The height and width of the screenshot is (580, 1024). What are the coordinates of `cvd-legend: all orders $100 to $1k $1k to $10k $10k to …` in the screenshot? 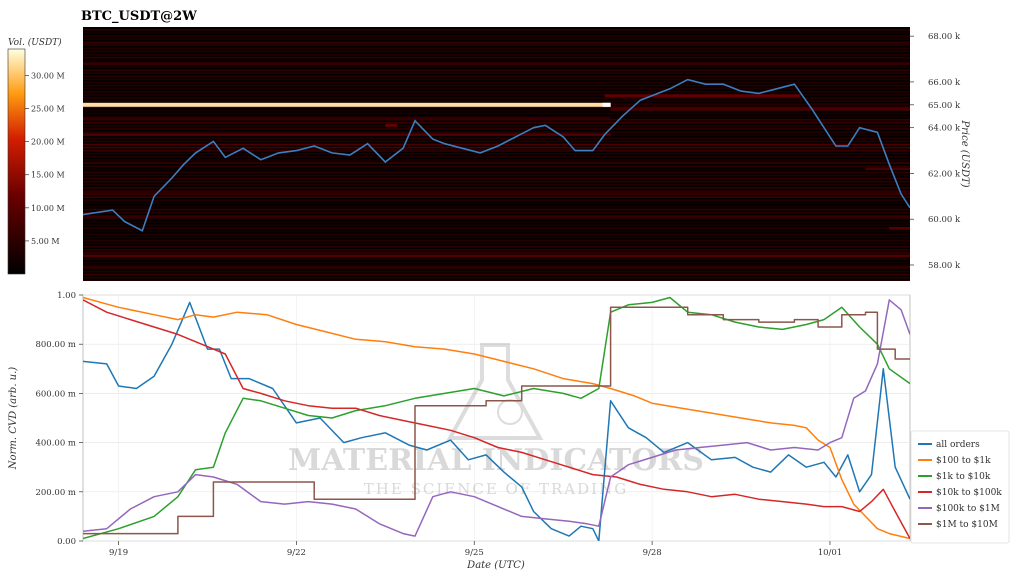 It's located at (960, 487).